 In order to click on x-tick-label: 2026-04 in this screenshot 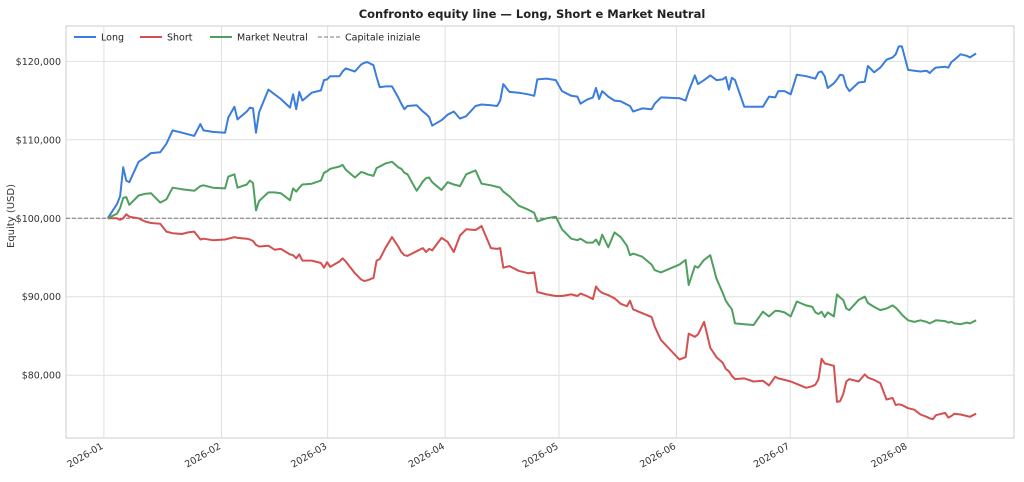, I will do `click(427, 455)`.